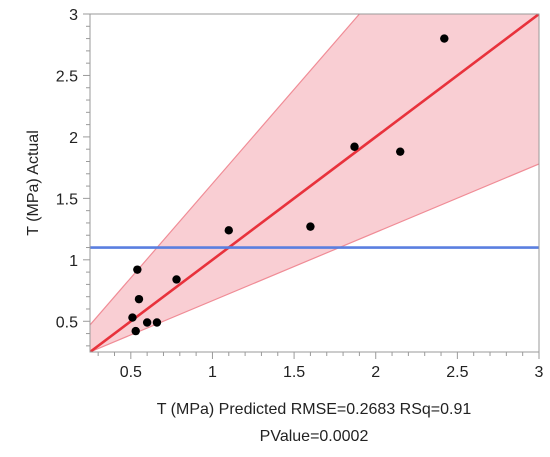  I want to click on x-axis-title: T (MPa) Predicted RMSE=0.2683 RSq=0.91, so click(314, 409).